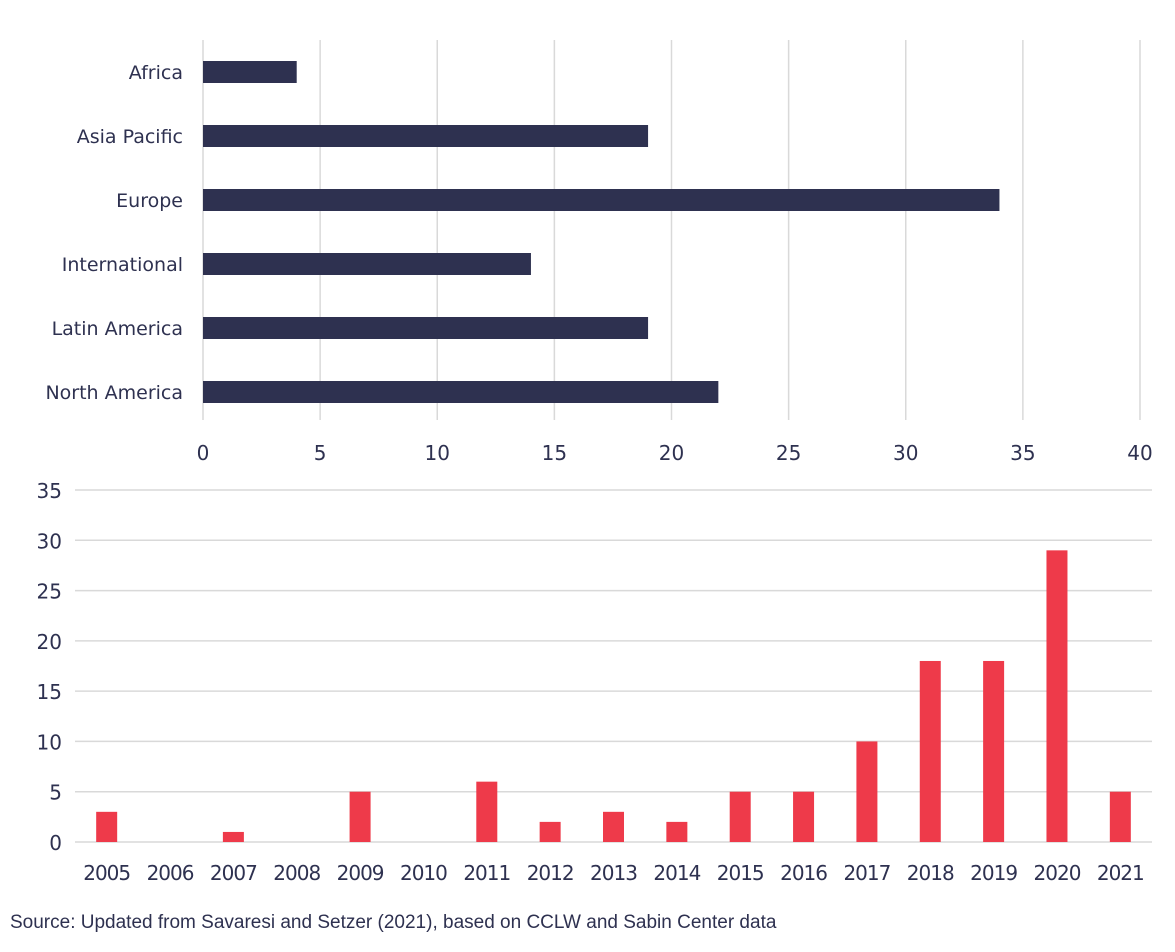 This screenshot has height=952, width=1175. I want to click on x-tick-label: 2013, so click(613, 873).